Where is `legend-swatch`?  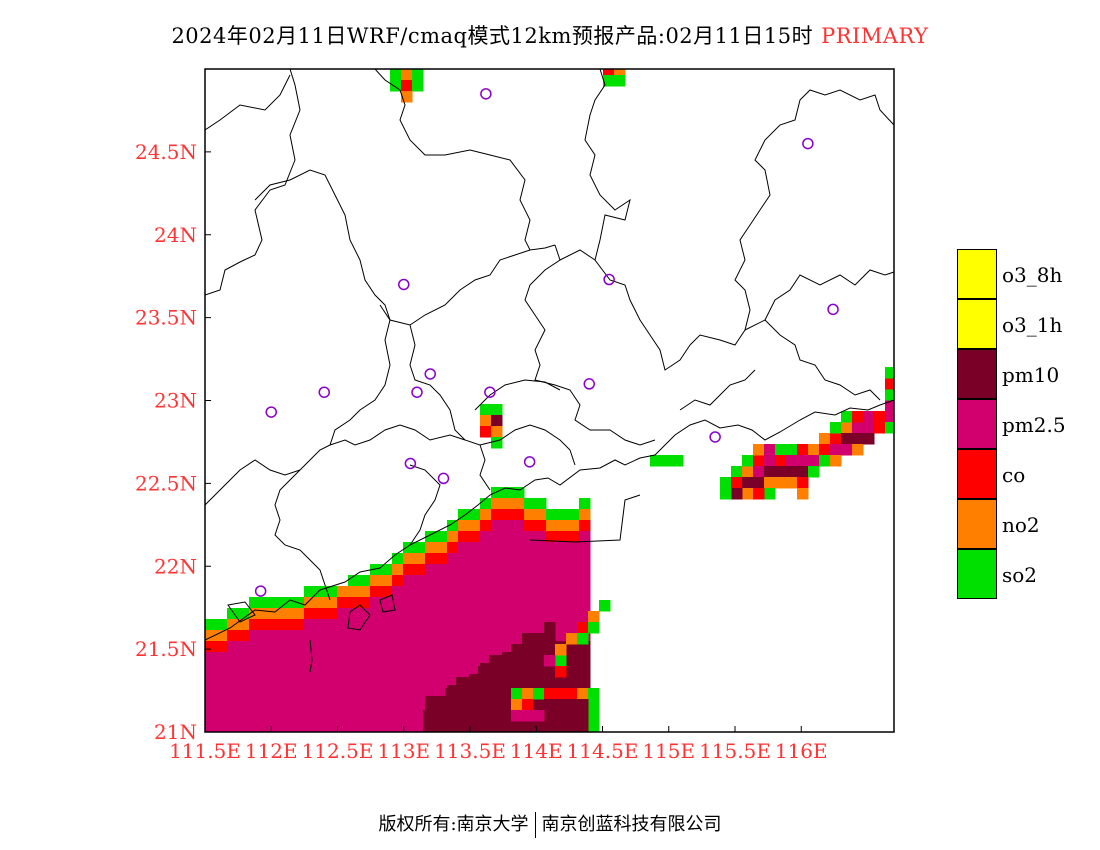
legend-swatch is located at coordinates (977, 474).